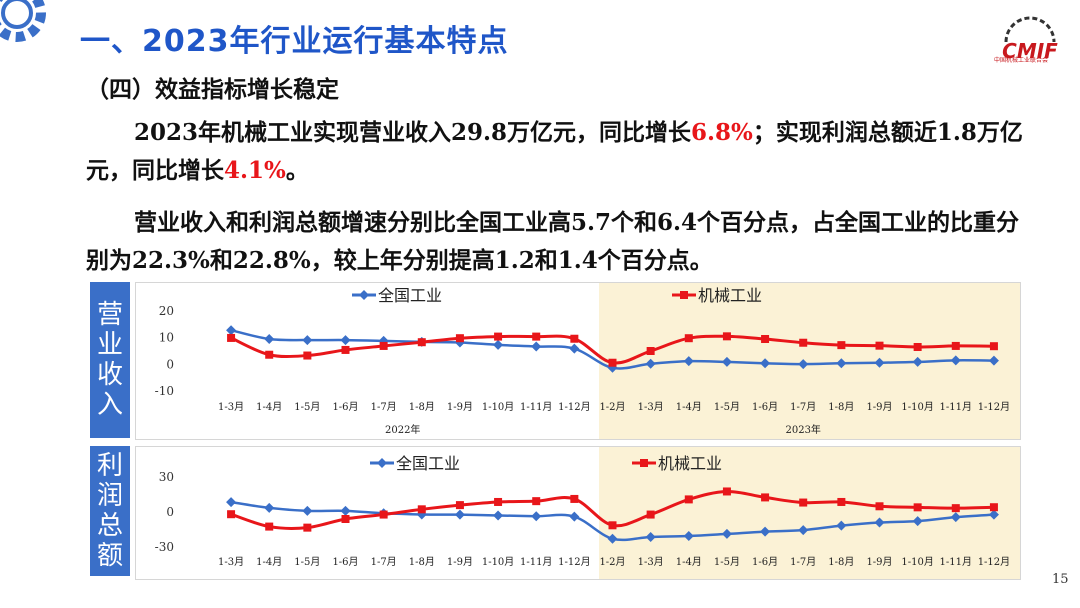  What do you see at coordinates (255, 170) in the screenshot?
I see `profit-growth-value: 4.1%` at bounding box center [255, 170].